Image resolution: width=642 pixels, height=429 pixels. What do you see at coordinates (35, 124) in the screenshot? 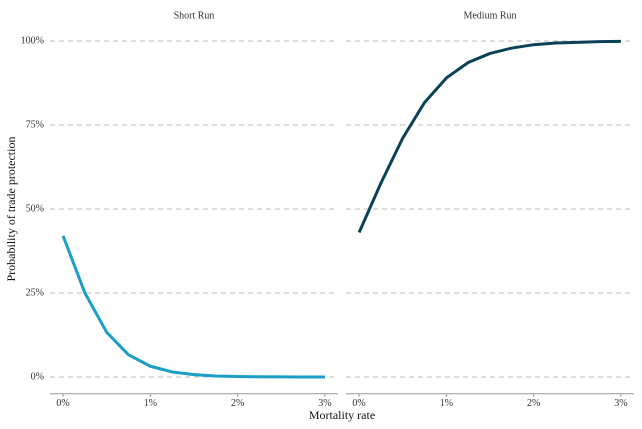
I see `y-tick-label: 75%` at bounding box center [35, 124].